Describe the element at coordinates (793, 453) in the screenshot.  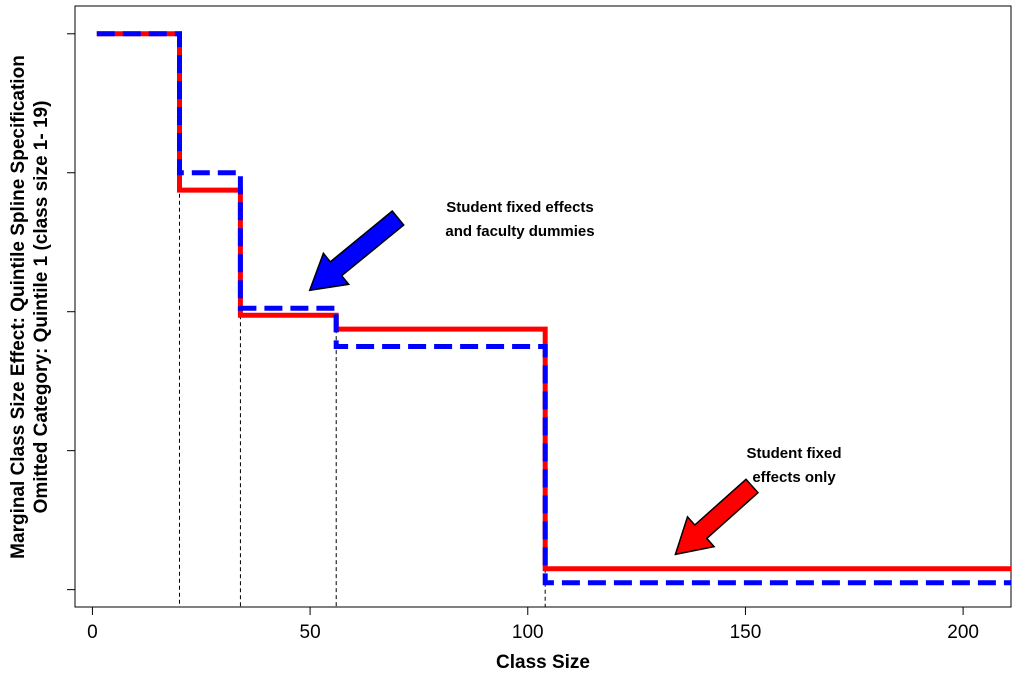
I see `annotation-red-line1: Student fixed` at that location.